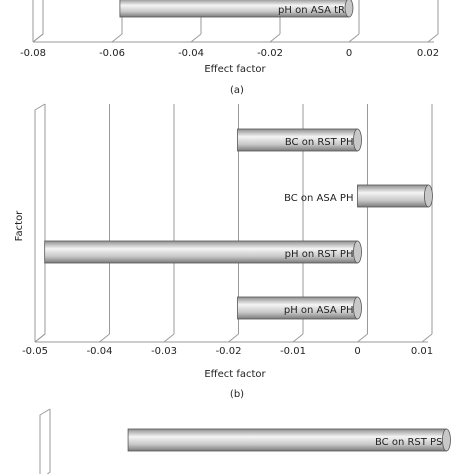 The image size is (474, 474). Describe the element at coordinates (319, 142) in the screenshot. I see `category-label: BC on RST PH` at that location.